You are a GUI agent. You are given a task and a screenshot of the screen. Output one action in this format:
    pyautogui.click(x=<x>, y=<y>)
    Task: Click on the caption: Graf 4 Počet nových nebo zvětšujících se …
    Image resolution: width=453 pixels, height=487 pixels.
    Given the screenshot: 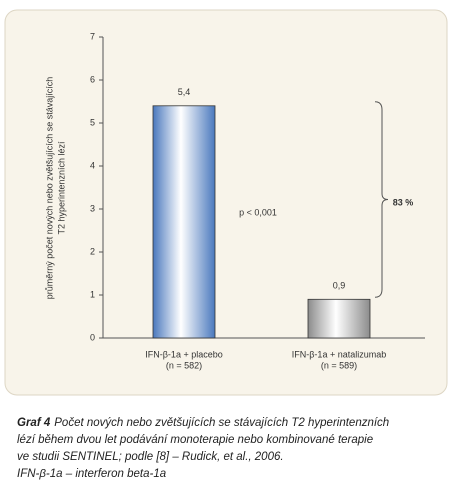 What is the action you would take?
    pyautogui.click(x=203, y=423)
    